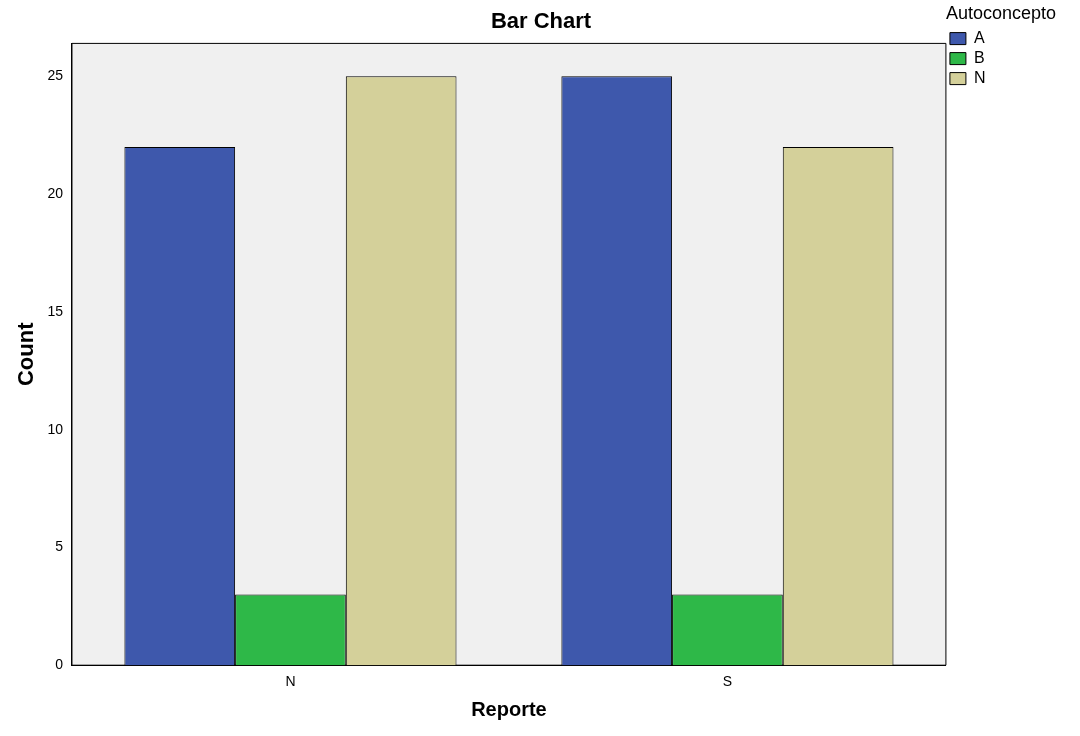 This screenshot has height=736, width=1080. I want to click on y-tick-label: 20, so click(55, 193).